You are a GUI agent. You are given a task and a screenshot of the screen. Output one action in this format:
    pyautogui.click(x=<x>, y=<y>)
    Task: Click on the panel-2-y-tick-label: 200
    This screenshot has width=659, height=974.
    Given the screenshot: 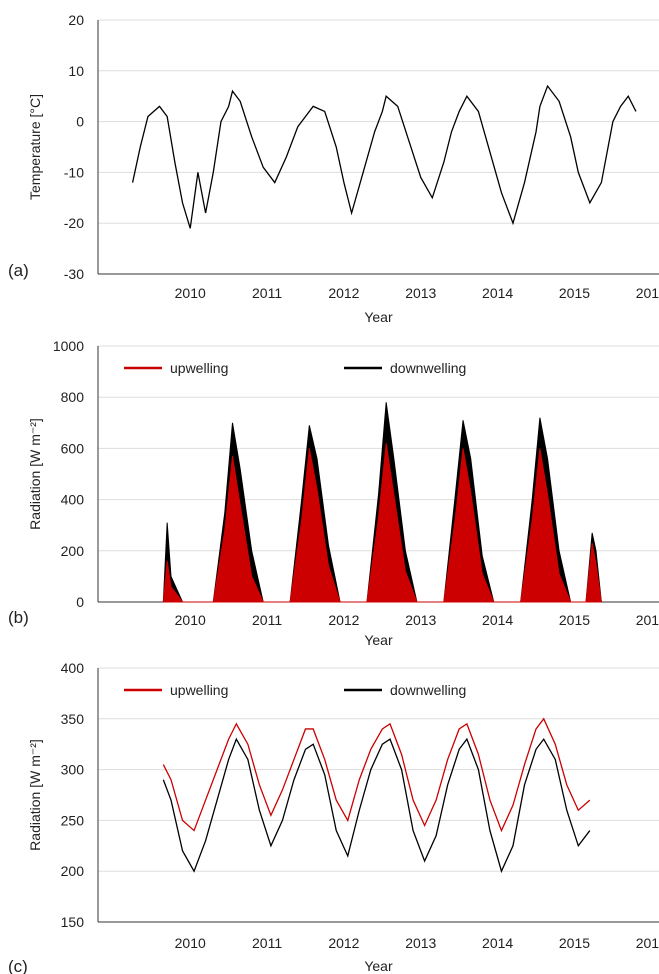 What is the action you would take?
    pyautogui.click(x=73, y=551)
    